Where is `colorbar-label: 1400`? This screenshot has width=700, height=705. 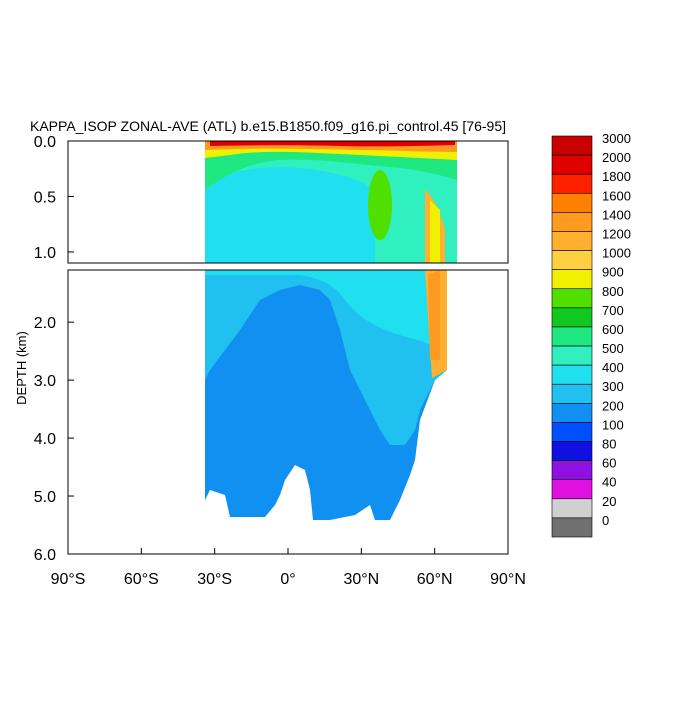
colorbar-label: 1400 is located at coordinates (616, 214).